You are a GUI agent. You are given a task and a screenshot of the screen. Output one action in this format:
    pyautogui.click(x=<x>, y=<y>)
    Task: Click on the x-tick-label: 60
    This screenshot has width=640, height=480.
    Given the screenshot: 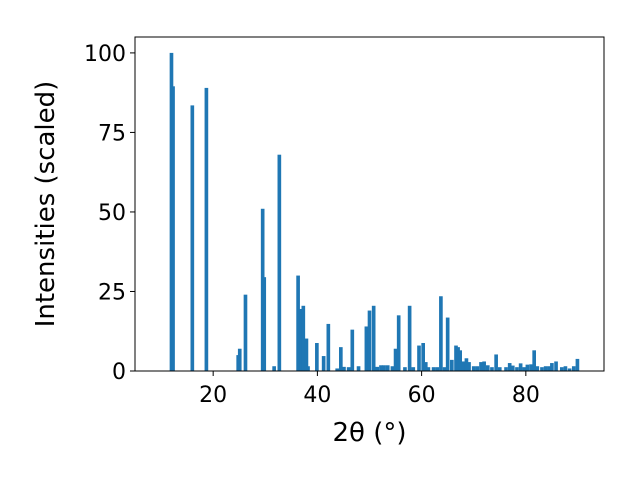 What is the action you would take?
    pyautogui.click(x=422, y=395)
    